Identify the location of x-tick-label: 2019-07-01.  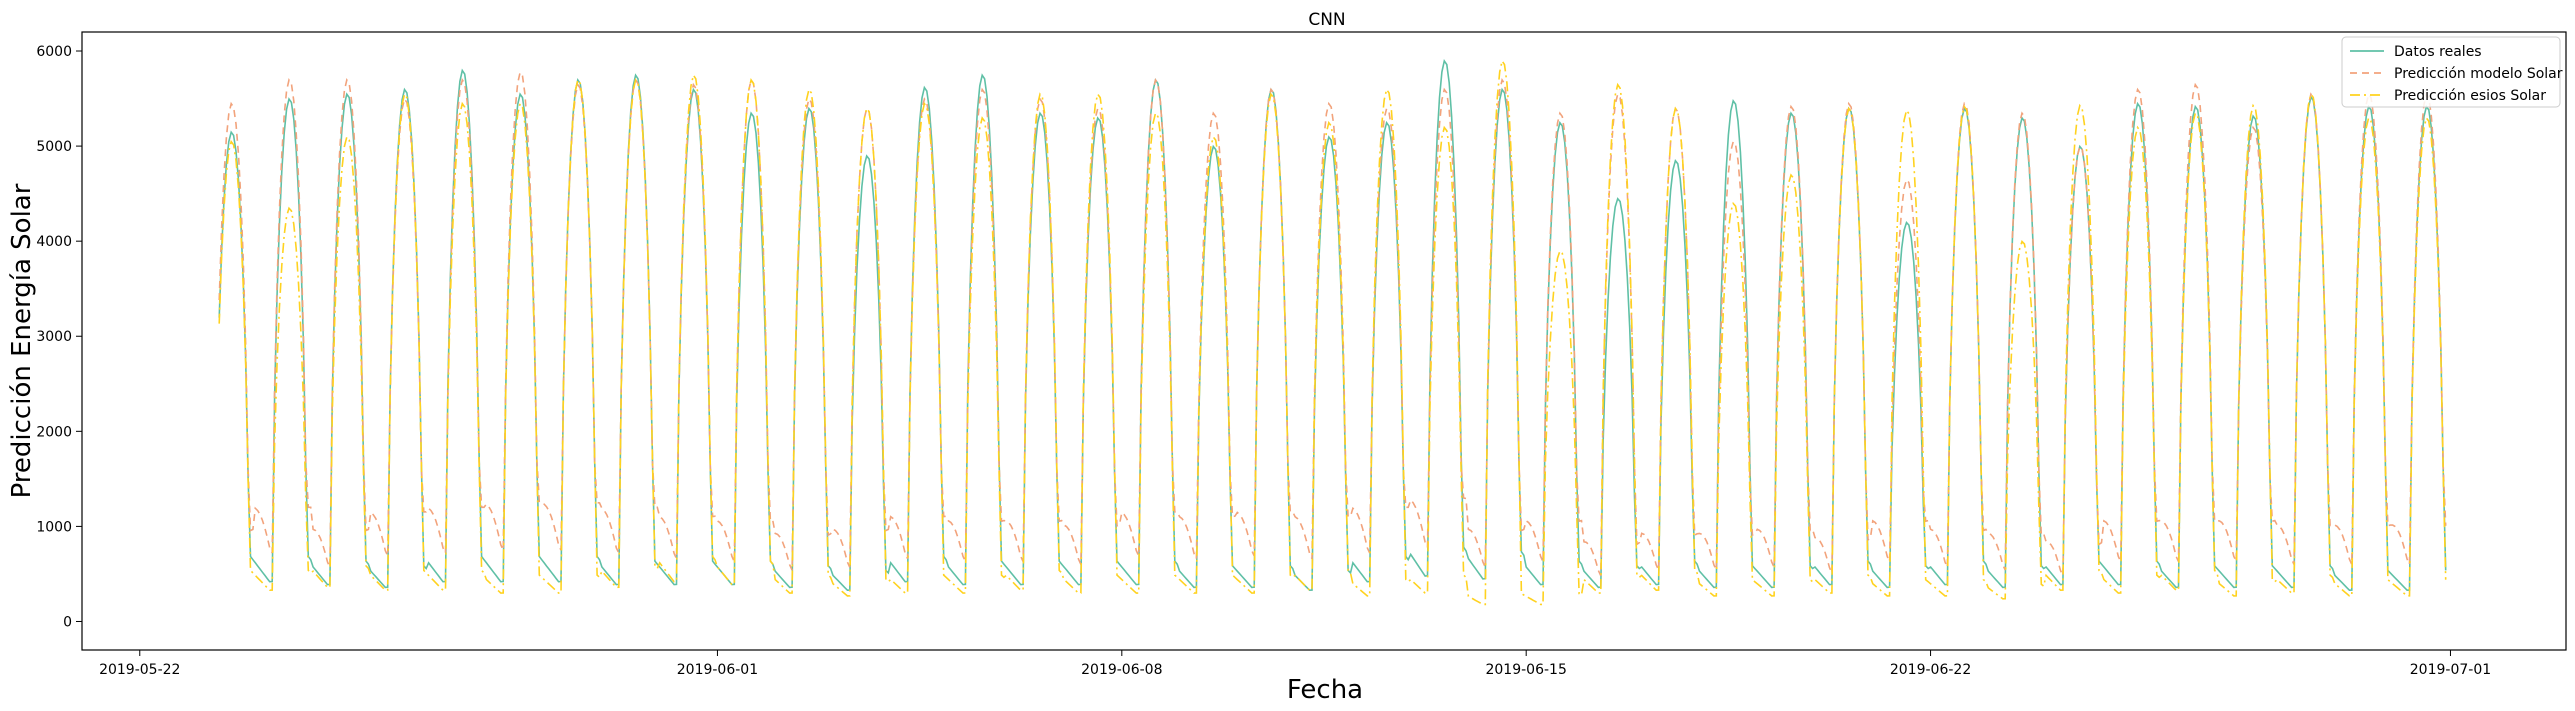
(2450, 670).